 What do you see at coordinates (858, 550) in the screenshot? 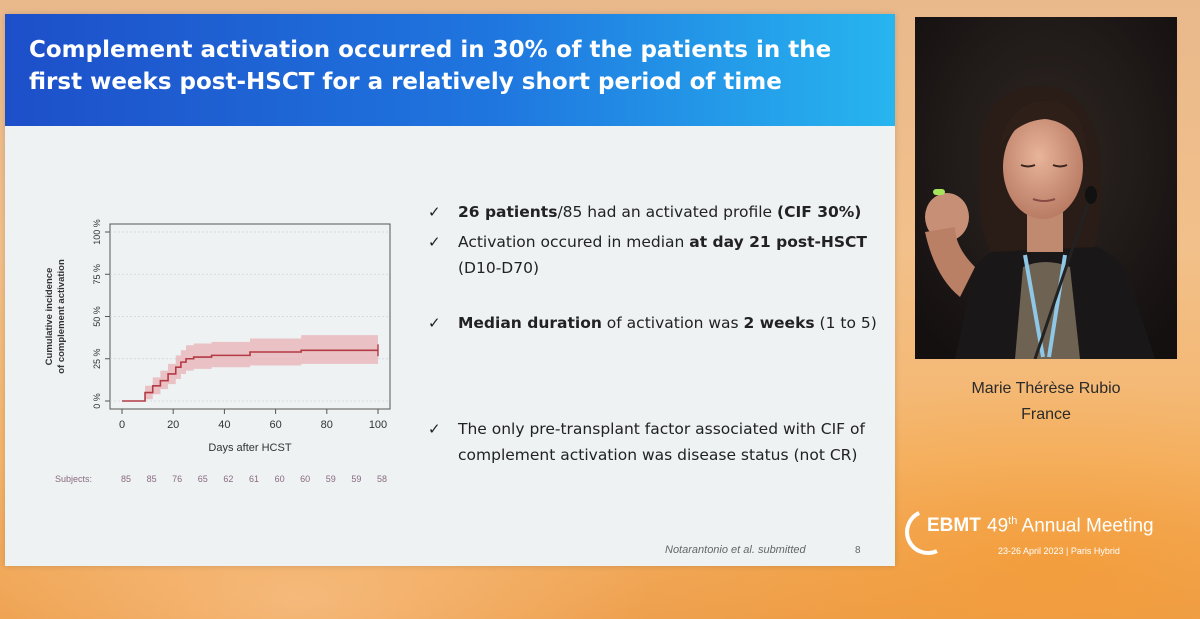
I see `slide-page-number: 8` at bounding box center [858, 550].